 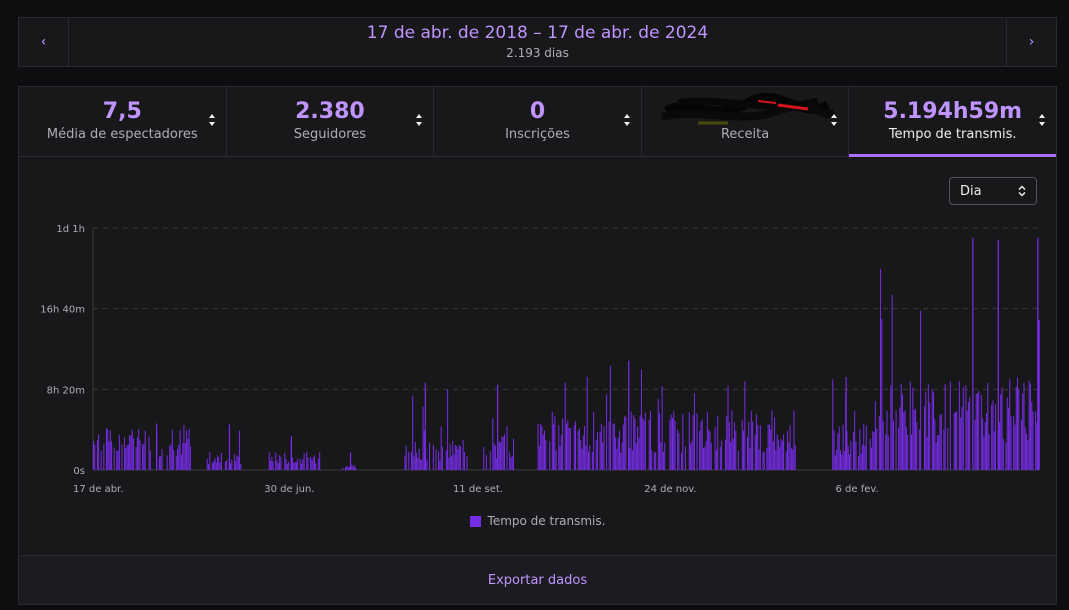 I want to click on next-period-button: ›, so click(x=1031, y=42).